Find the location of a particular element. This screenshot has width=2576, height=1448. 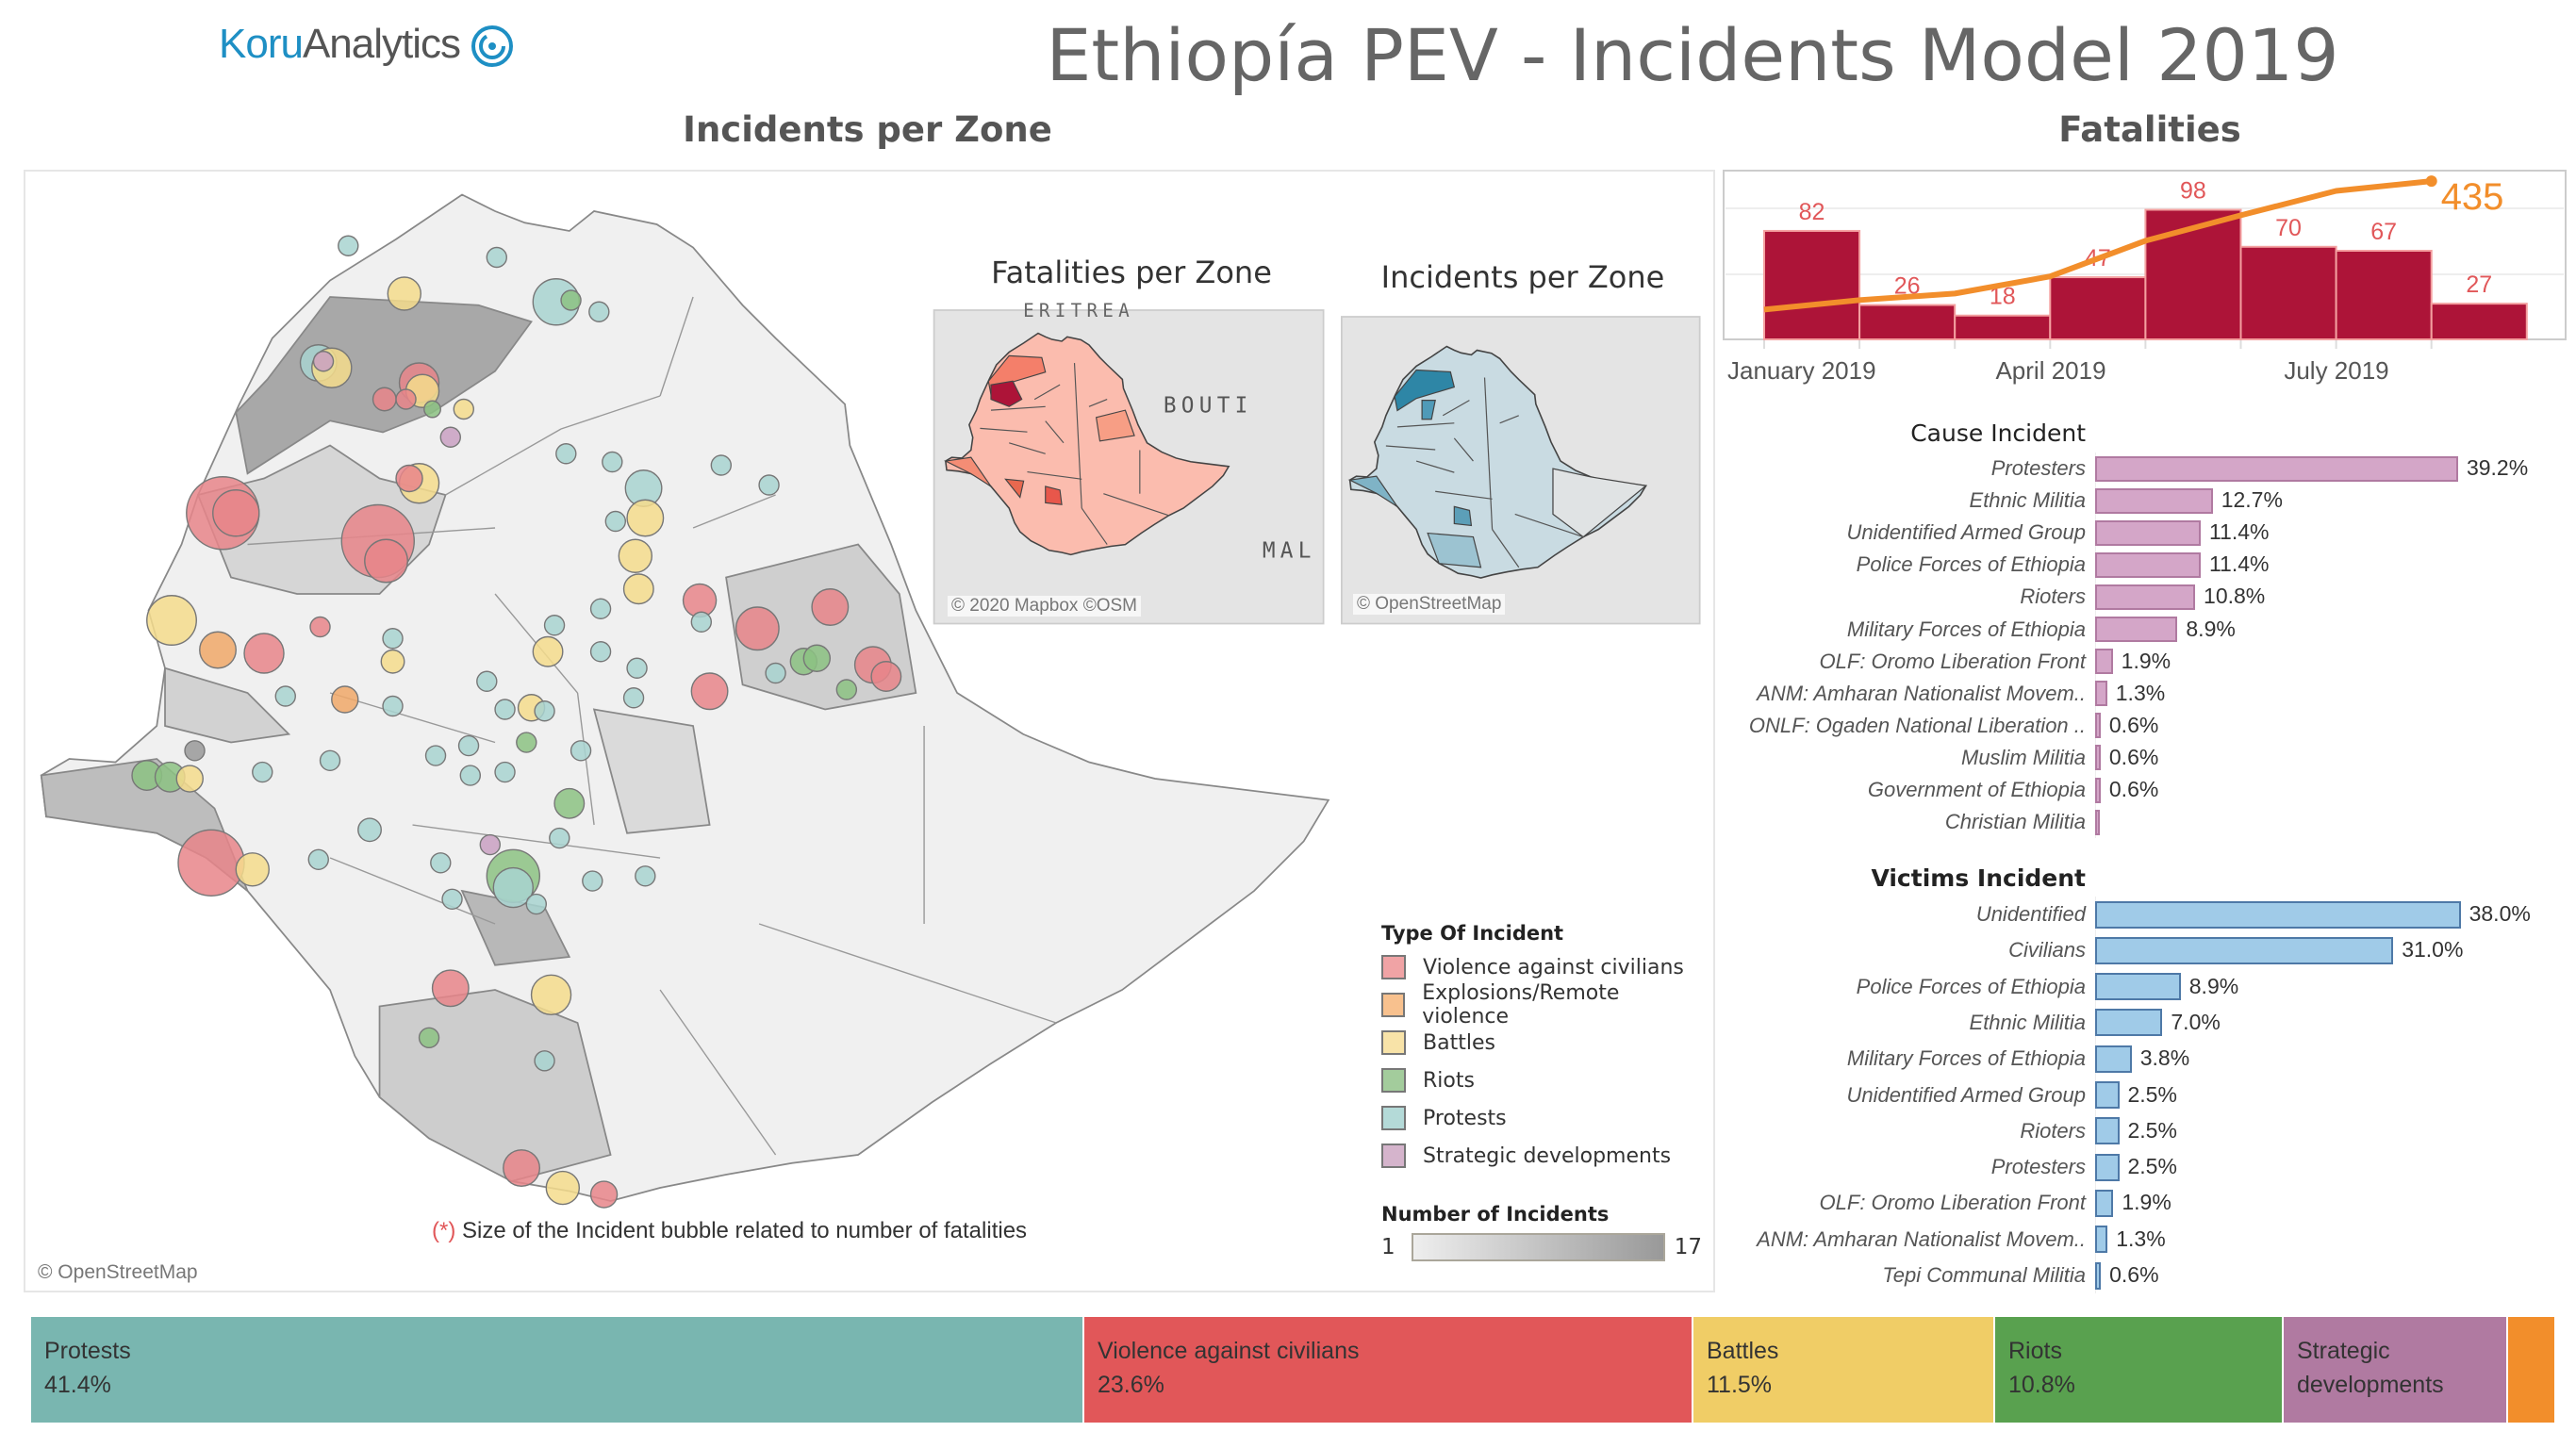

treemap-cell: Protests 41.4% is located at coordinates (557, 1370).